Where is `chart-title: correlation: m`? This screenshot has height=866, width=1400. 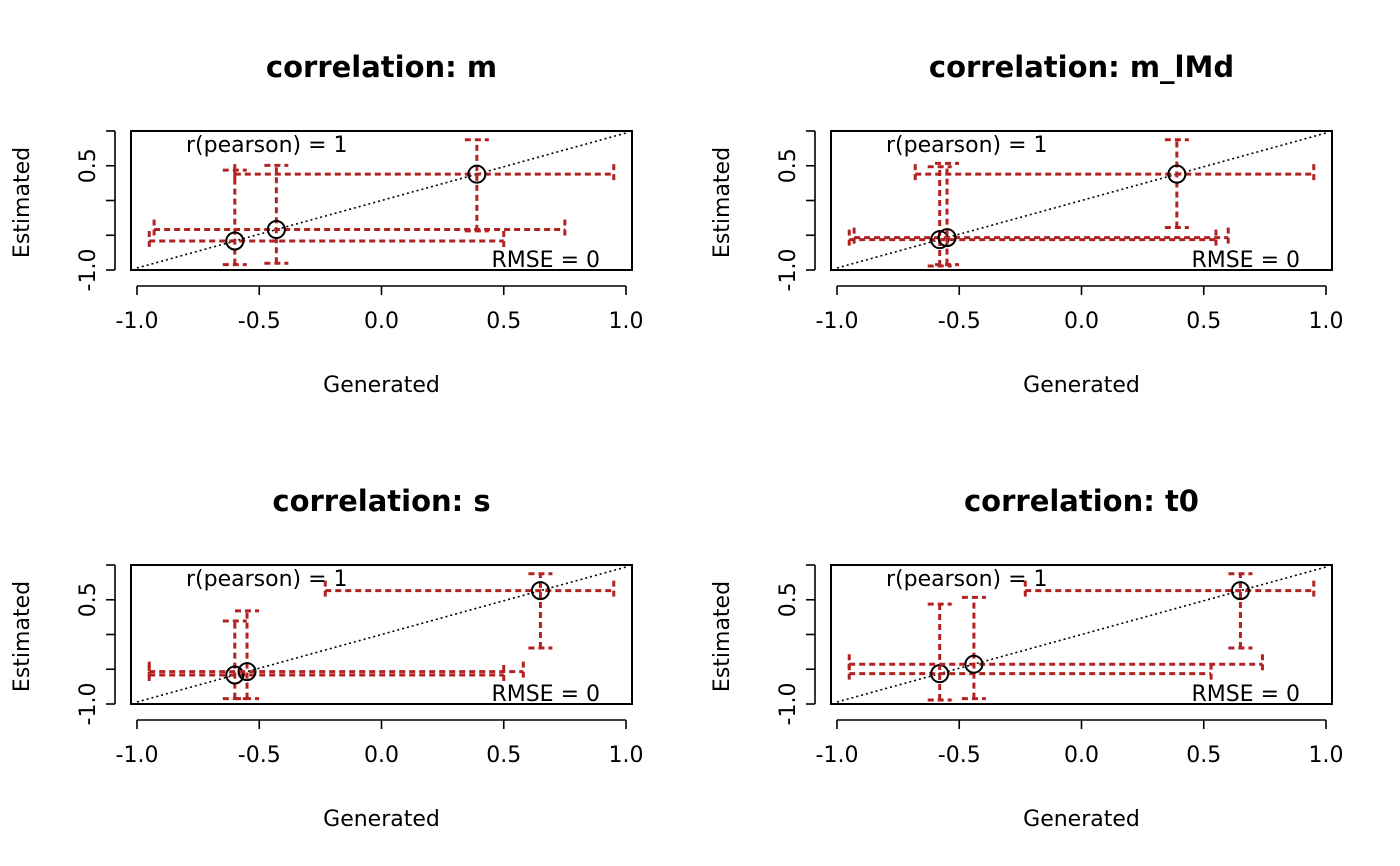 chart-title: correlation: m is located at coordinates (381, 67).